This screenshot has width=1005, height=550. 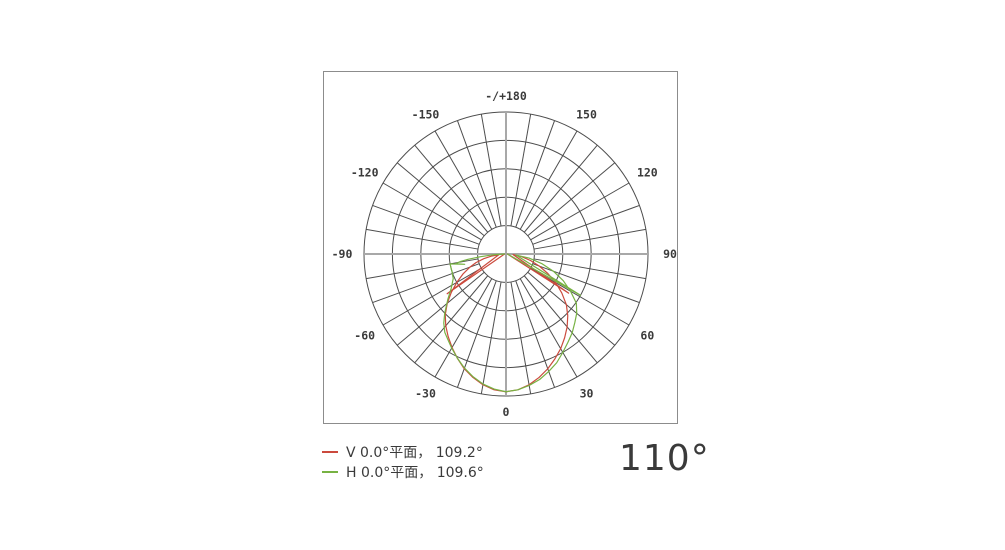 What do you see at coordinates (586, 115) in the screenshot?
I see `angle-tick-label-150: 150` at bounding box center [586, 115].